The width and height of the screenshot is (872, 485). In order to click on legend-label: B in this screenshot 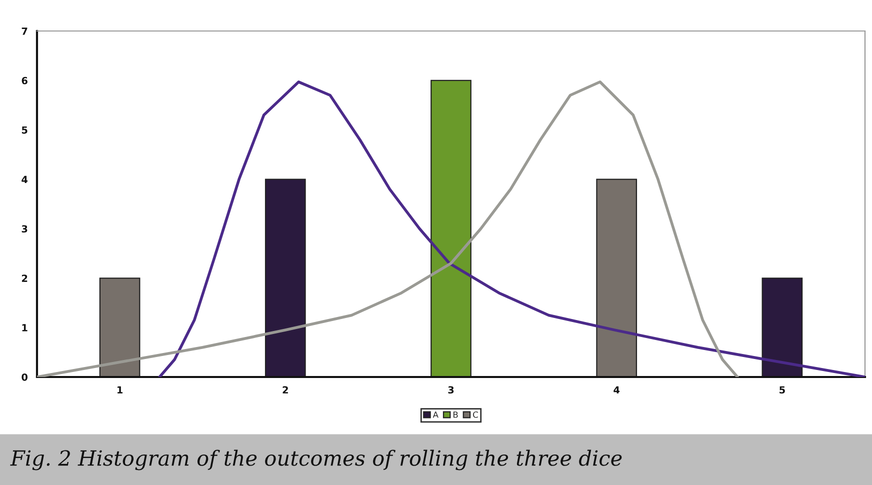, I will do `click(455, 415)`.